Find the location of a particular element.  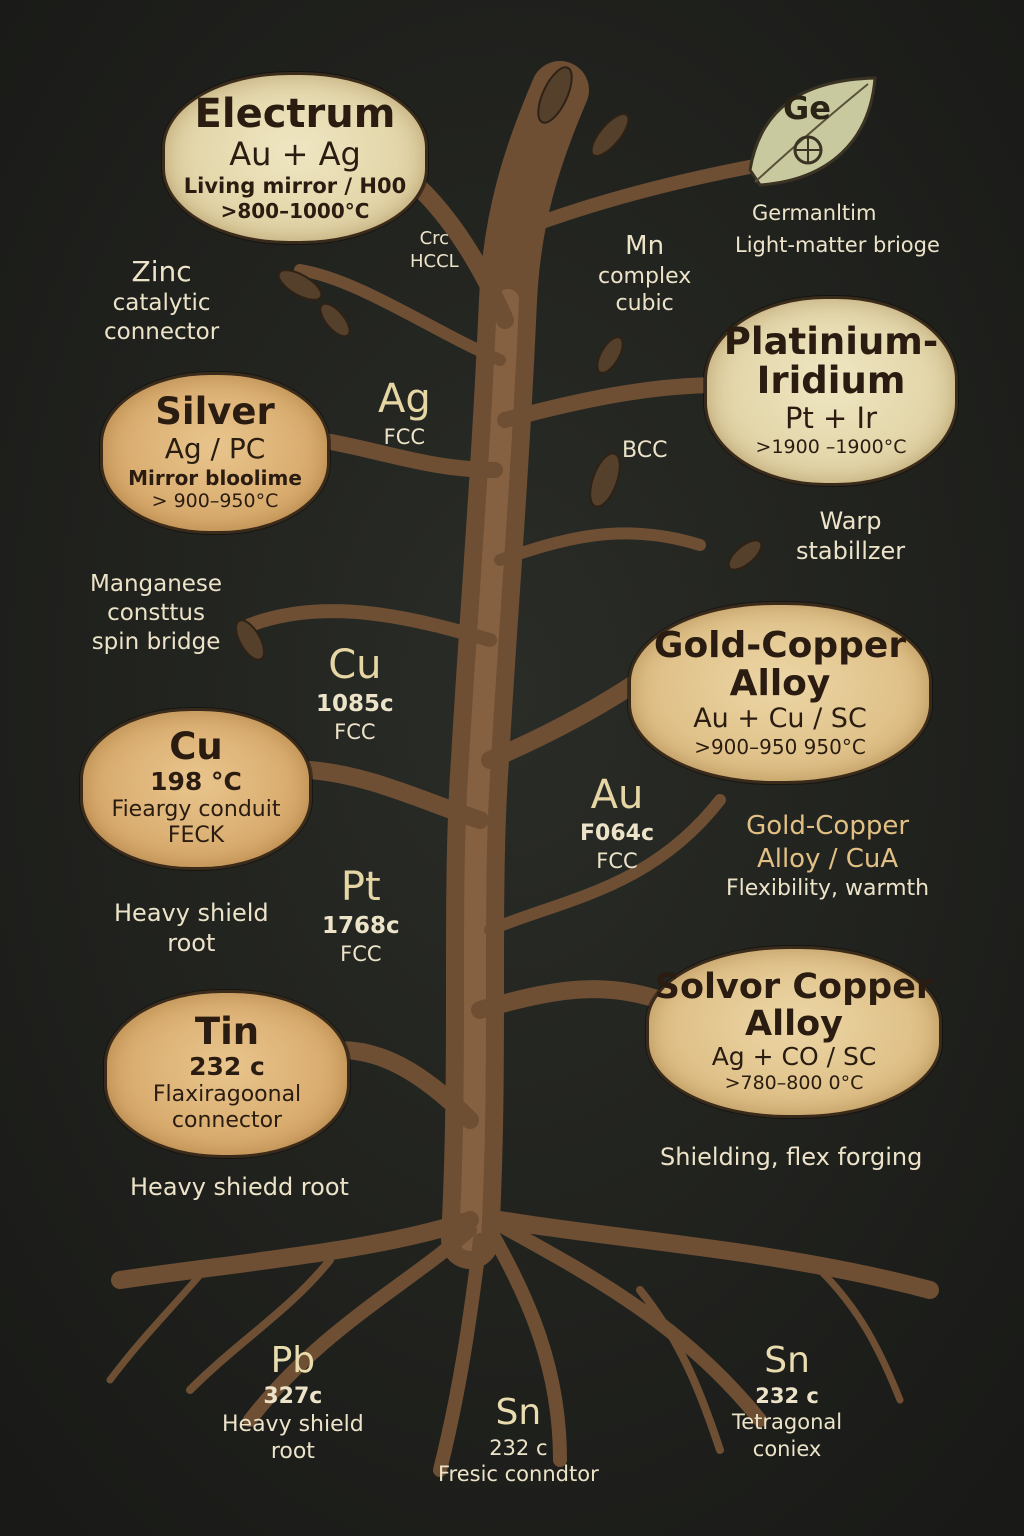

branch-manganese is located at coordinates (370, 625).